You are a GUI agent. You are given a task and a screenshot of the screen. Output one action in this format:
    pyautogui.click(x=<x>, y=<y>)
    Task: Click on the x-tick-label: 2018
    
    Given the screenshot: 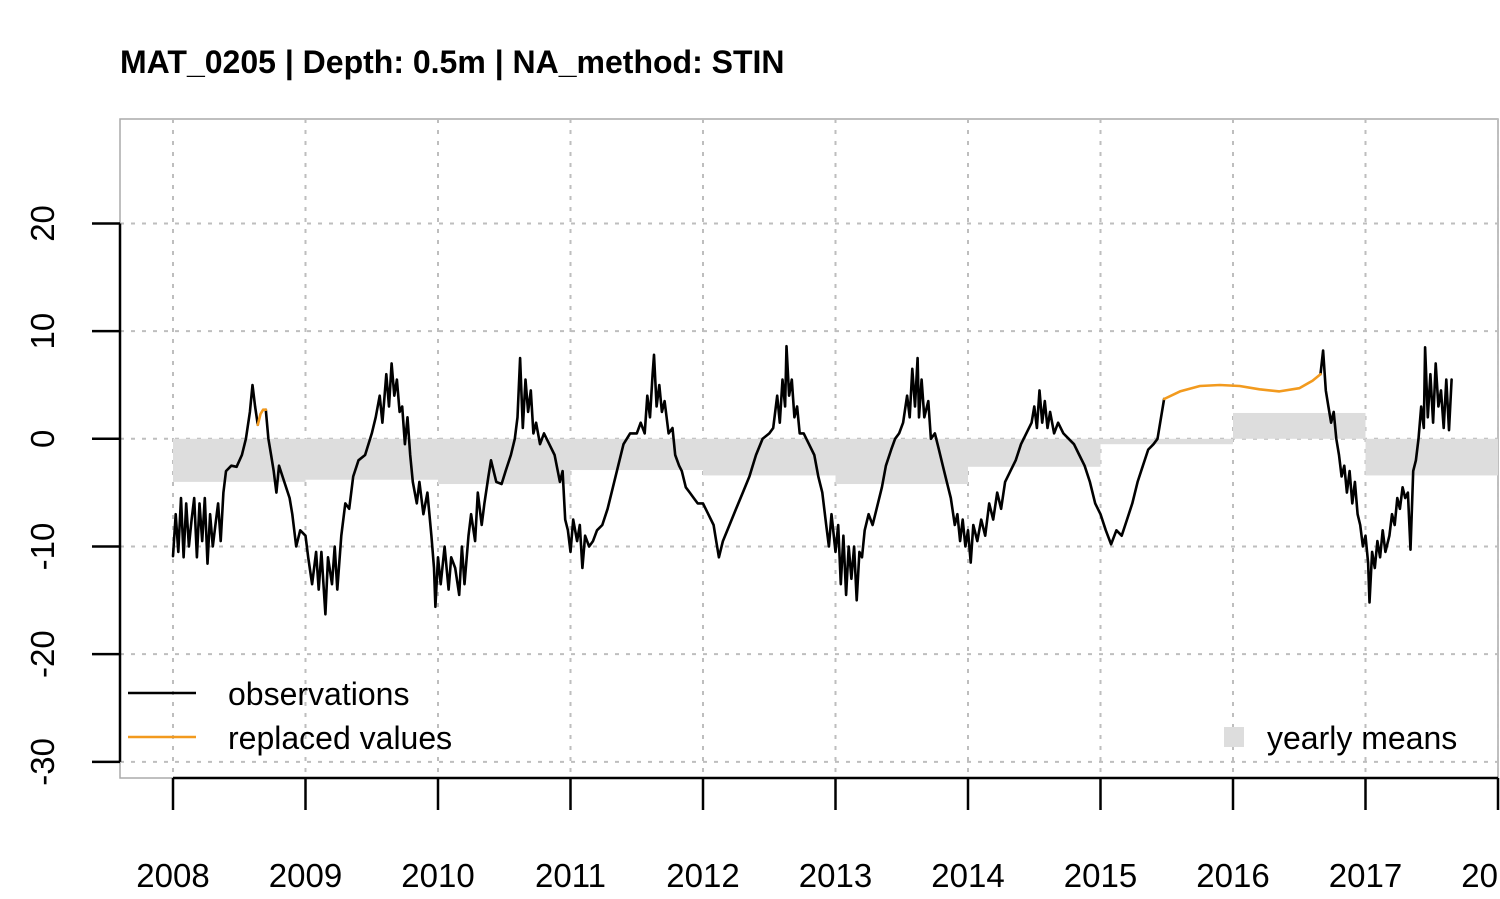 What is the action you would take?
    pyautogui.click(x=1480, y=875)
    